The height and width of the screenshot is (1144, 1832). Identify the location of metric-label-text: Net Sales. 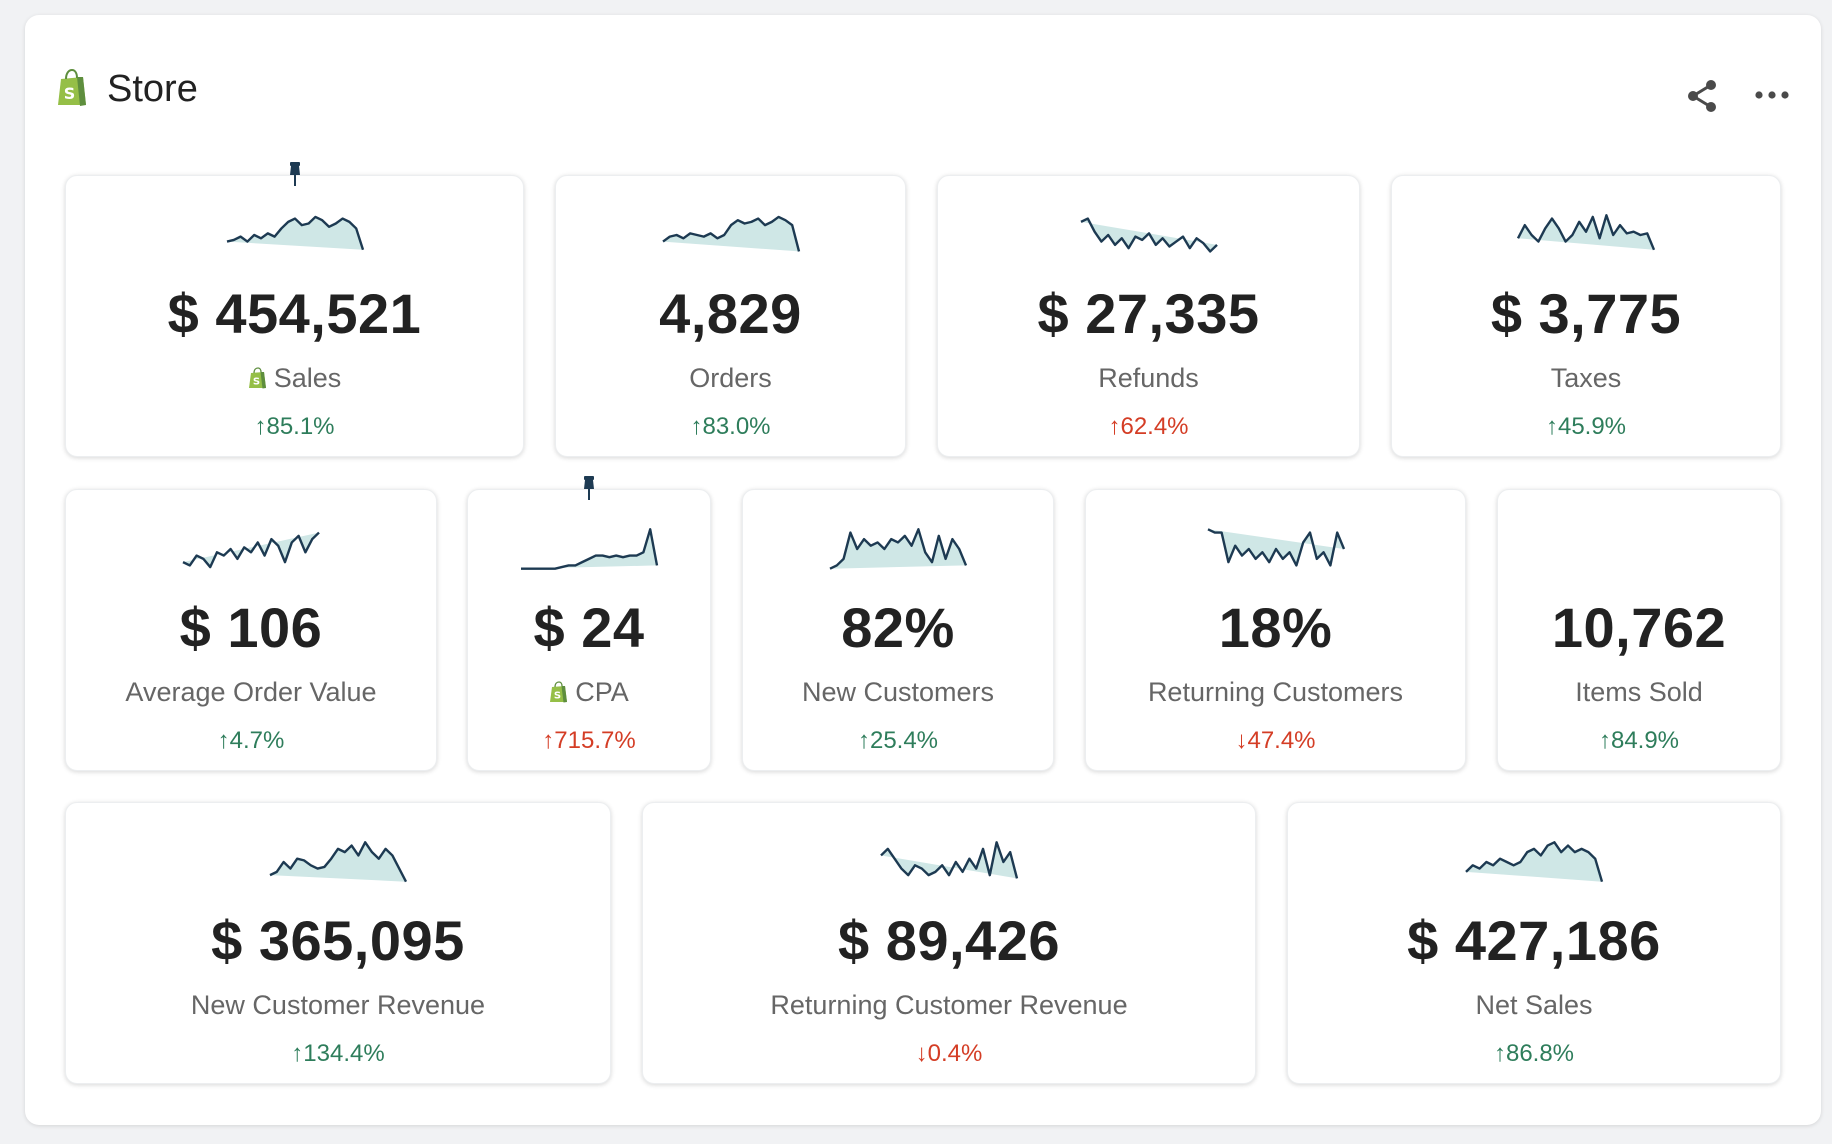
(1534, 1005).